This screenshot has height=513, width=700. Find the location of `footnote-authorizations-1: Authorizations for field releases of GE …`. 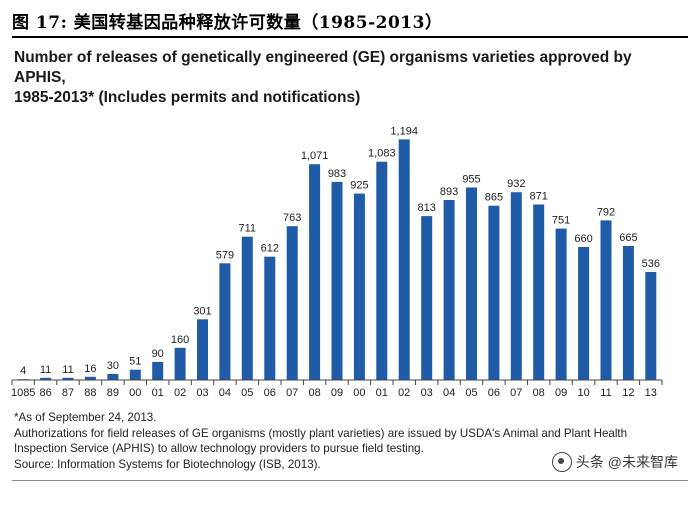

footnote-authorizations-1: Authorizations for field releases of GE … is located at coordinates (321, 433).